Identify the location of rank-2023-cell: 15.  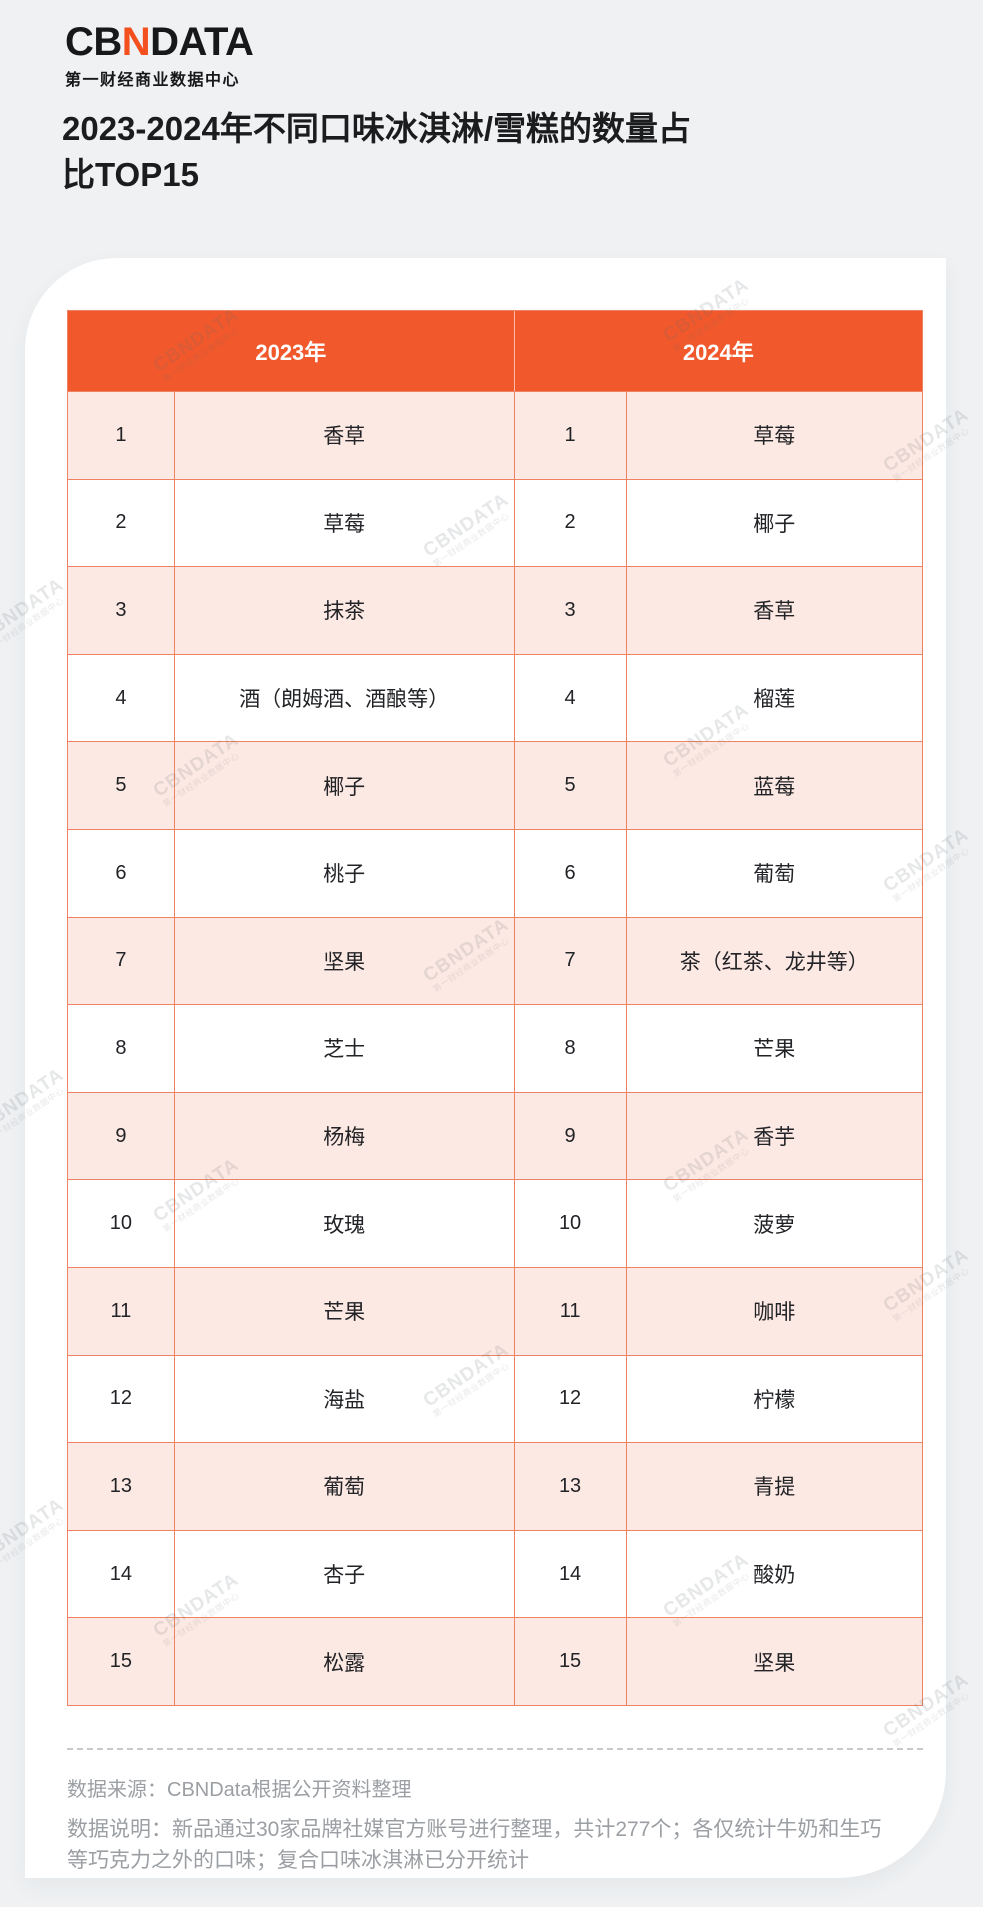
(121, 1661).